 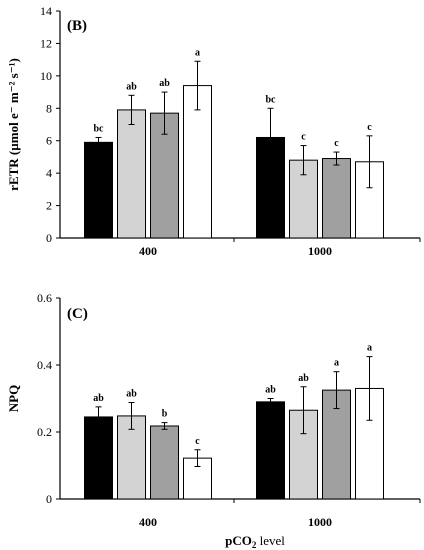 I want to click on panel-label: (C), so click(x=77, y=314).